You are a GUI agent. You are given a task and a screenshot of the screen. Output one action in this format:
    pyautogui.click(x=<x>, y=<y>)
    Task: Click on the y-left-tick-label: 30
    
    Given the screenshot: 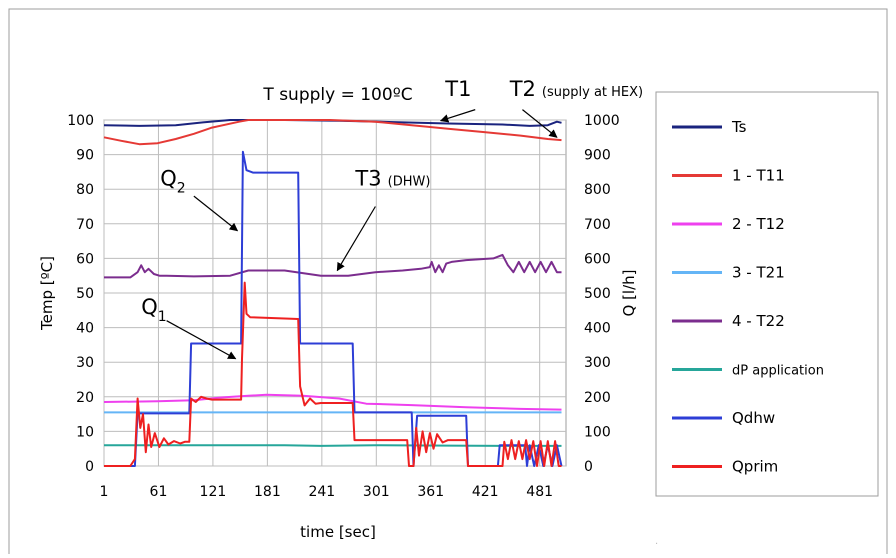 What is the action you would take?
    pyautogui.click(x=85, y=363)
    